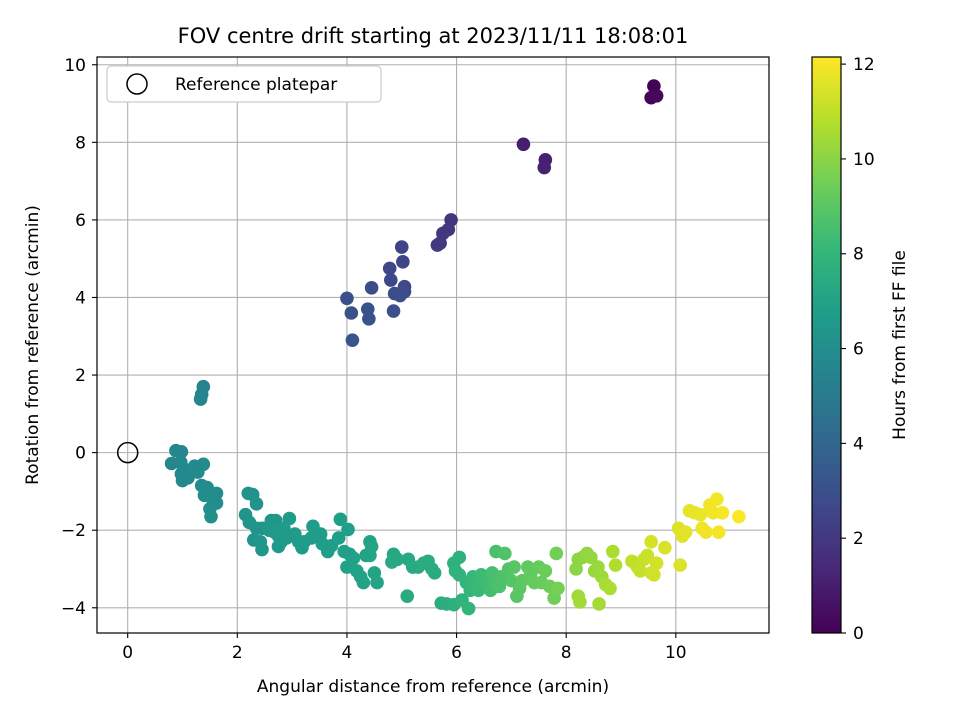  I want to click on legend: Reference platepar, so click(244, 84).